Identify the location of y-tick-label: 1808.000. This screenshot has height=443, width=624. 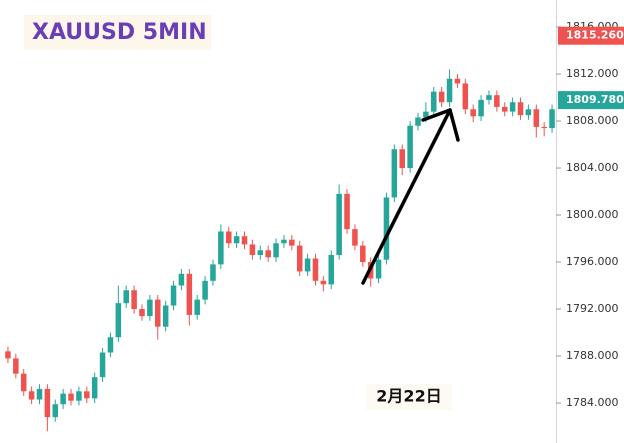
(592, 120).